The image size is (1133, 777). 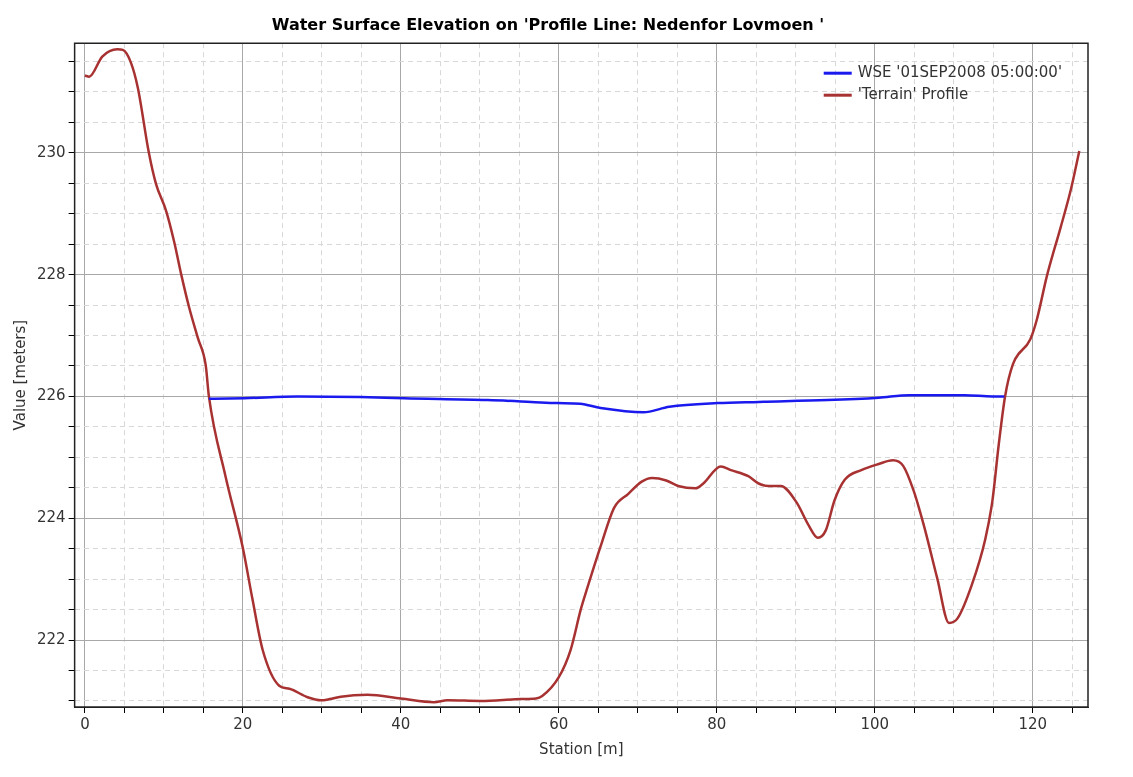 I want to click on x-tick-label: 0, so click(x=85, y=723).